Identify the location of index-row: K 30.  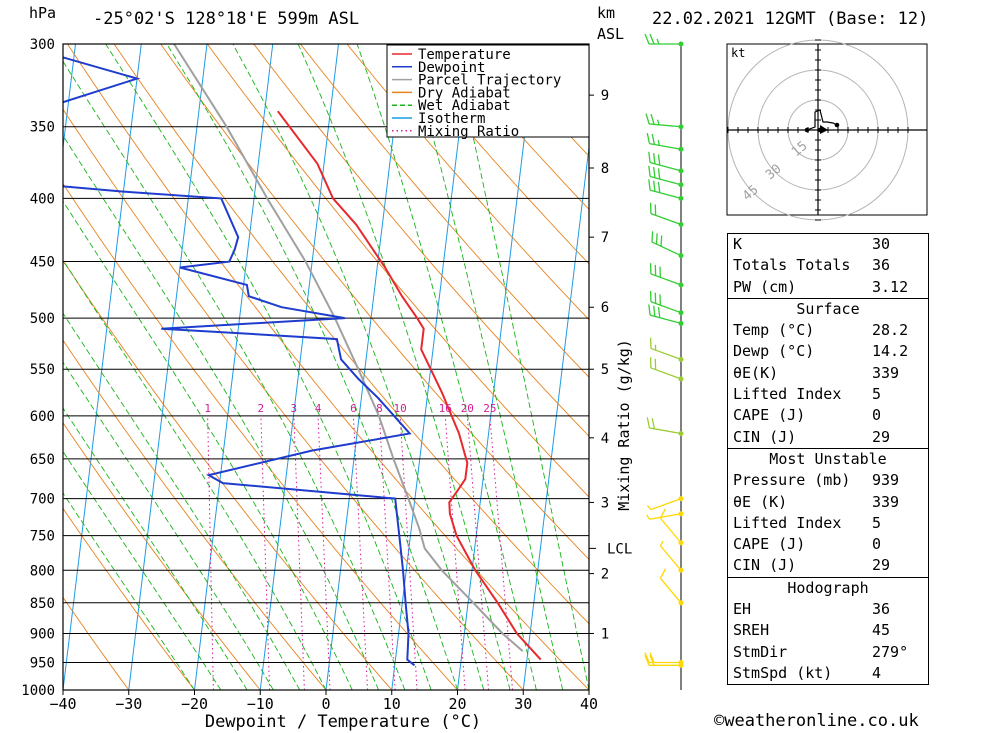
(828, 244).